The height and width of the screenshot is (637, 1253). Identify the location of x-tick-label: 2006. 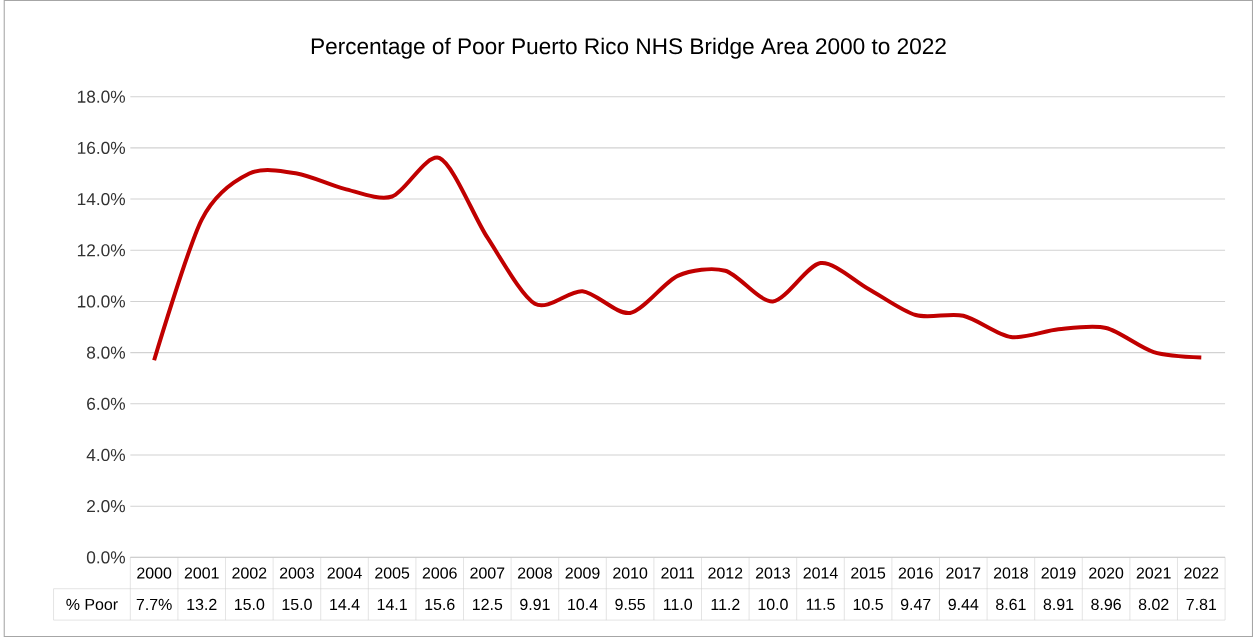
(439, 573).